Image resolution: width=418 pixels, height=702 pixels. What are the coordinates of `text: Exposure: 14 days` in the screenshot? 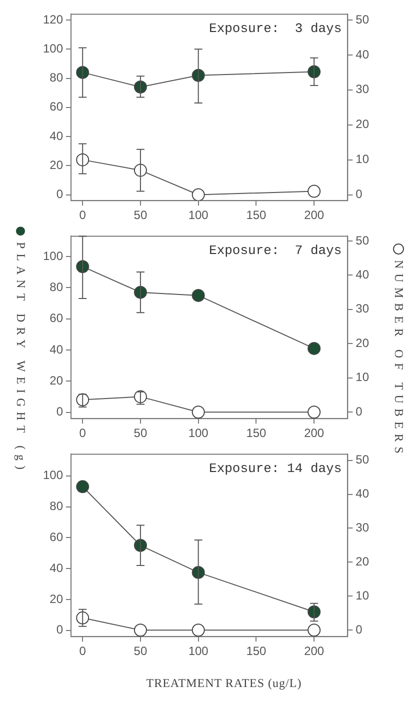 It's located at (275, 468).